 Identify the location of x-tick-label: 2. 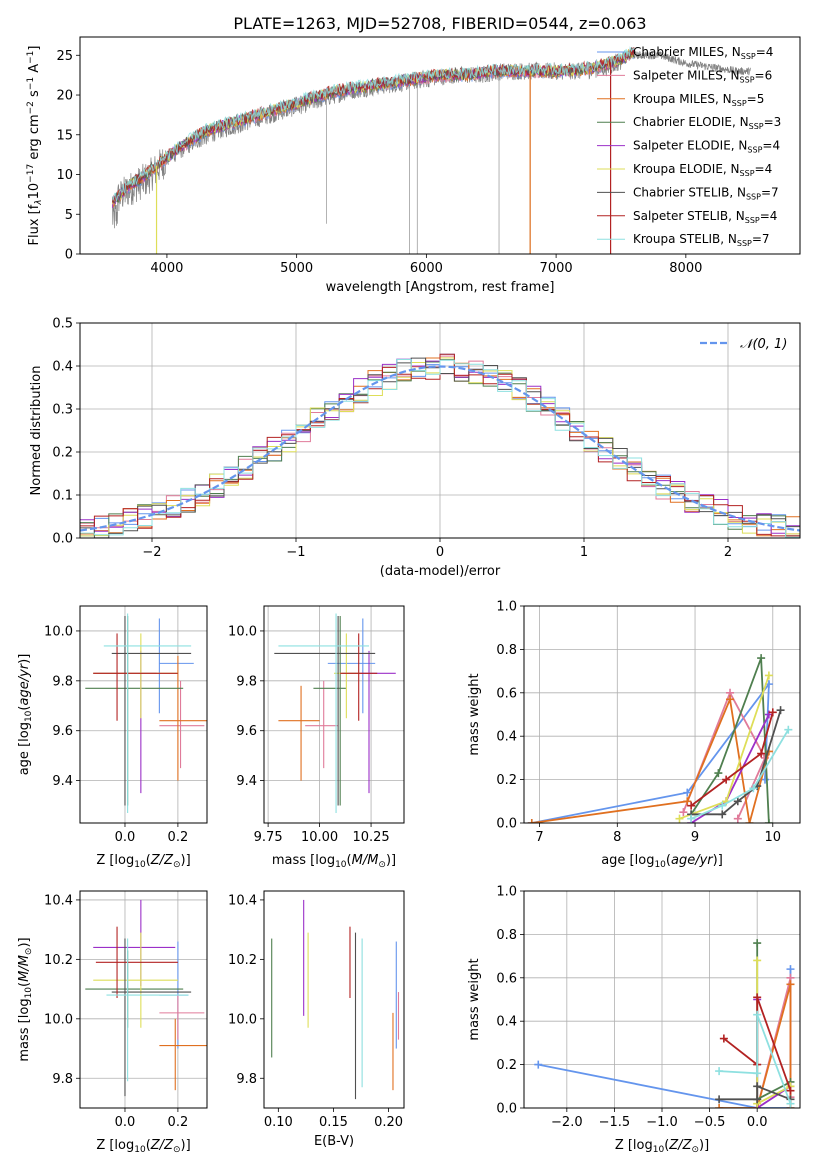
(728, 552).